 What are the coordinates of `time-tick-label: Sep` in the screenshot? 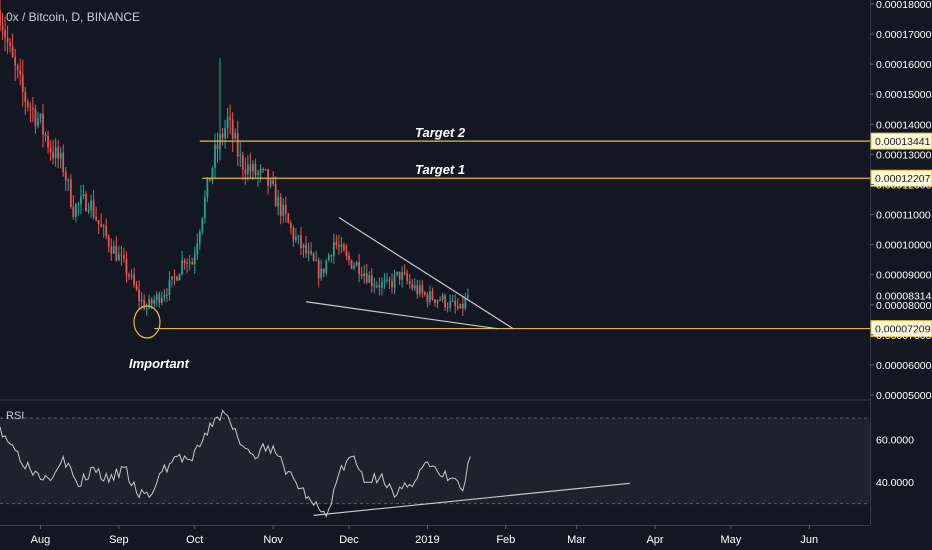 It's located at (119, 540).